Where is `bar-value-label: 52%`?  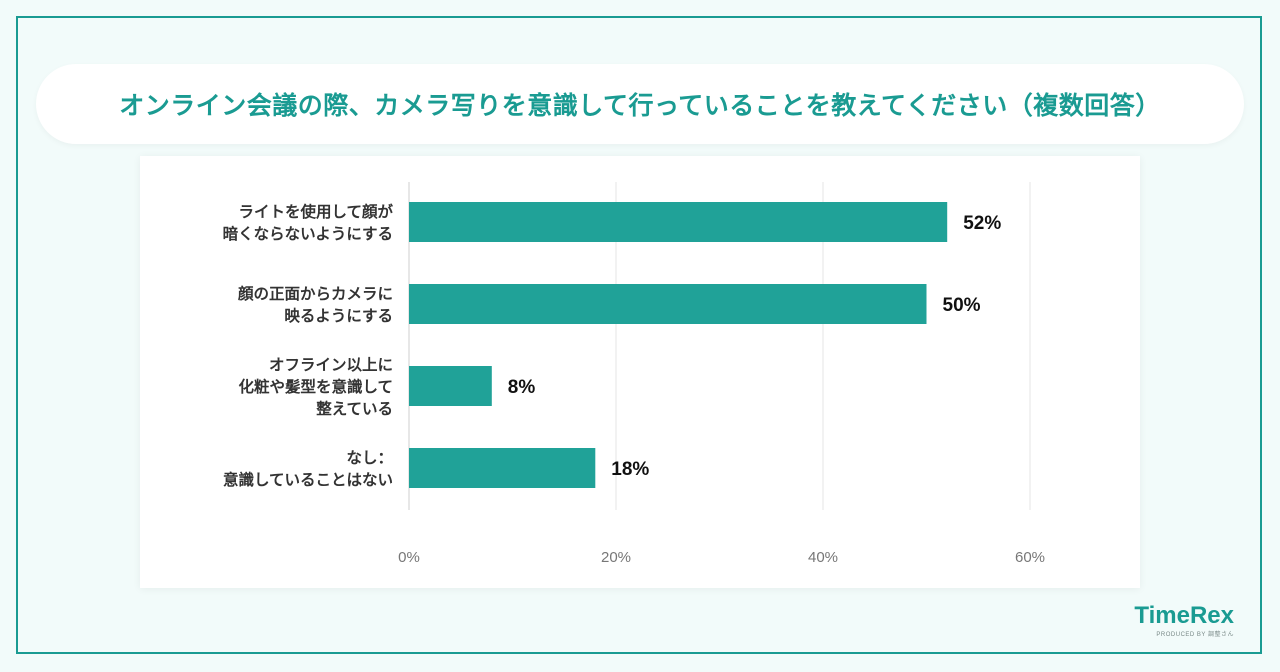
bar-value-label: 52% is located at coordinates (982, 223).